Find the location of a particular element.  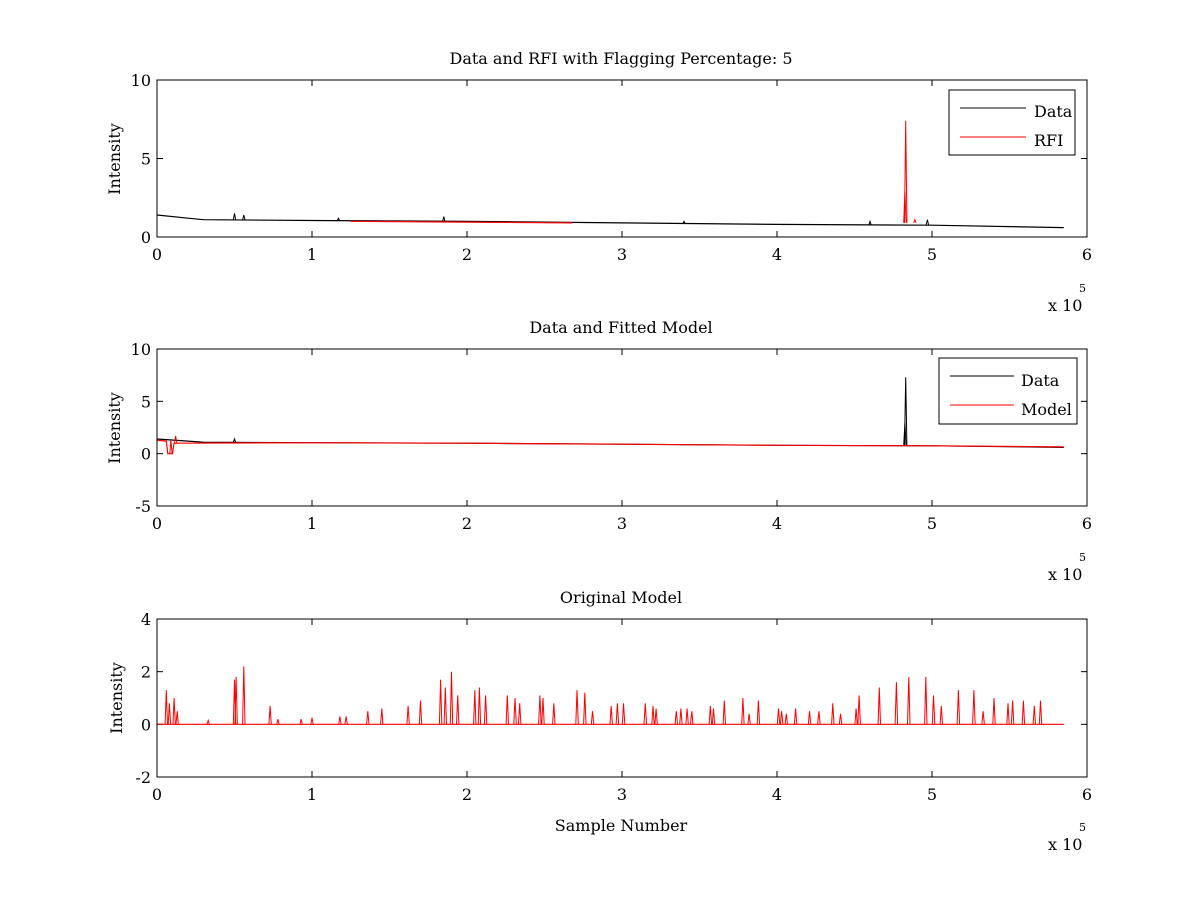

legend-box is located at coordinates (1012, 122).